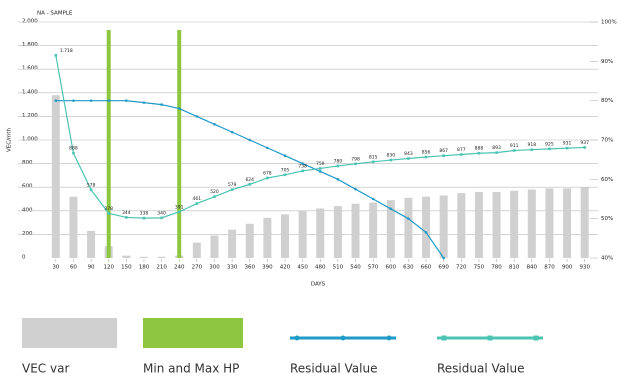 The image size is (641, 380). Describe the element at coordinates (285, 268) in the screenshot. I see `x-tick-label: 420` at that location.